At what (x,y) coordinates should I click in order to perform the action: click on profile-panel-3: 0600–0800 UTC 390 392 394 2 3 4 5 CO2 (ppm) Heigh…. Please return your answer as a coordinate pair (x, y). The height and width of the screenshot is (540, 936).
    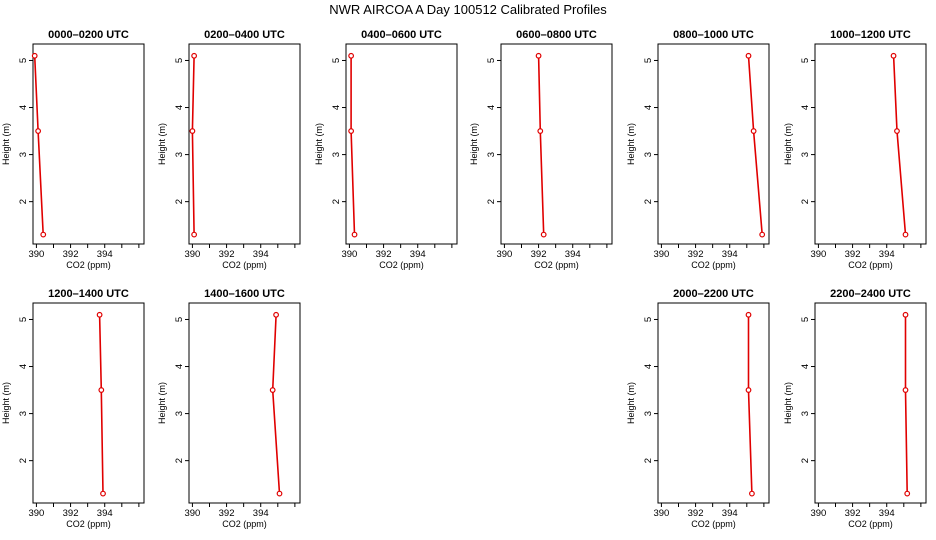
    Looking at the image, I should click on (541, 149).